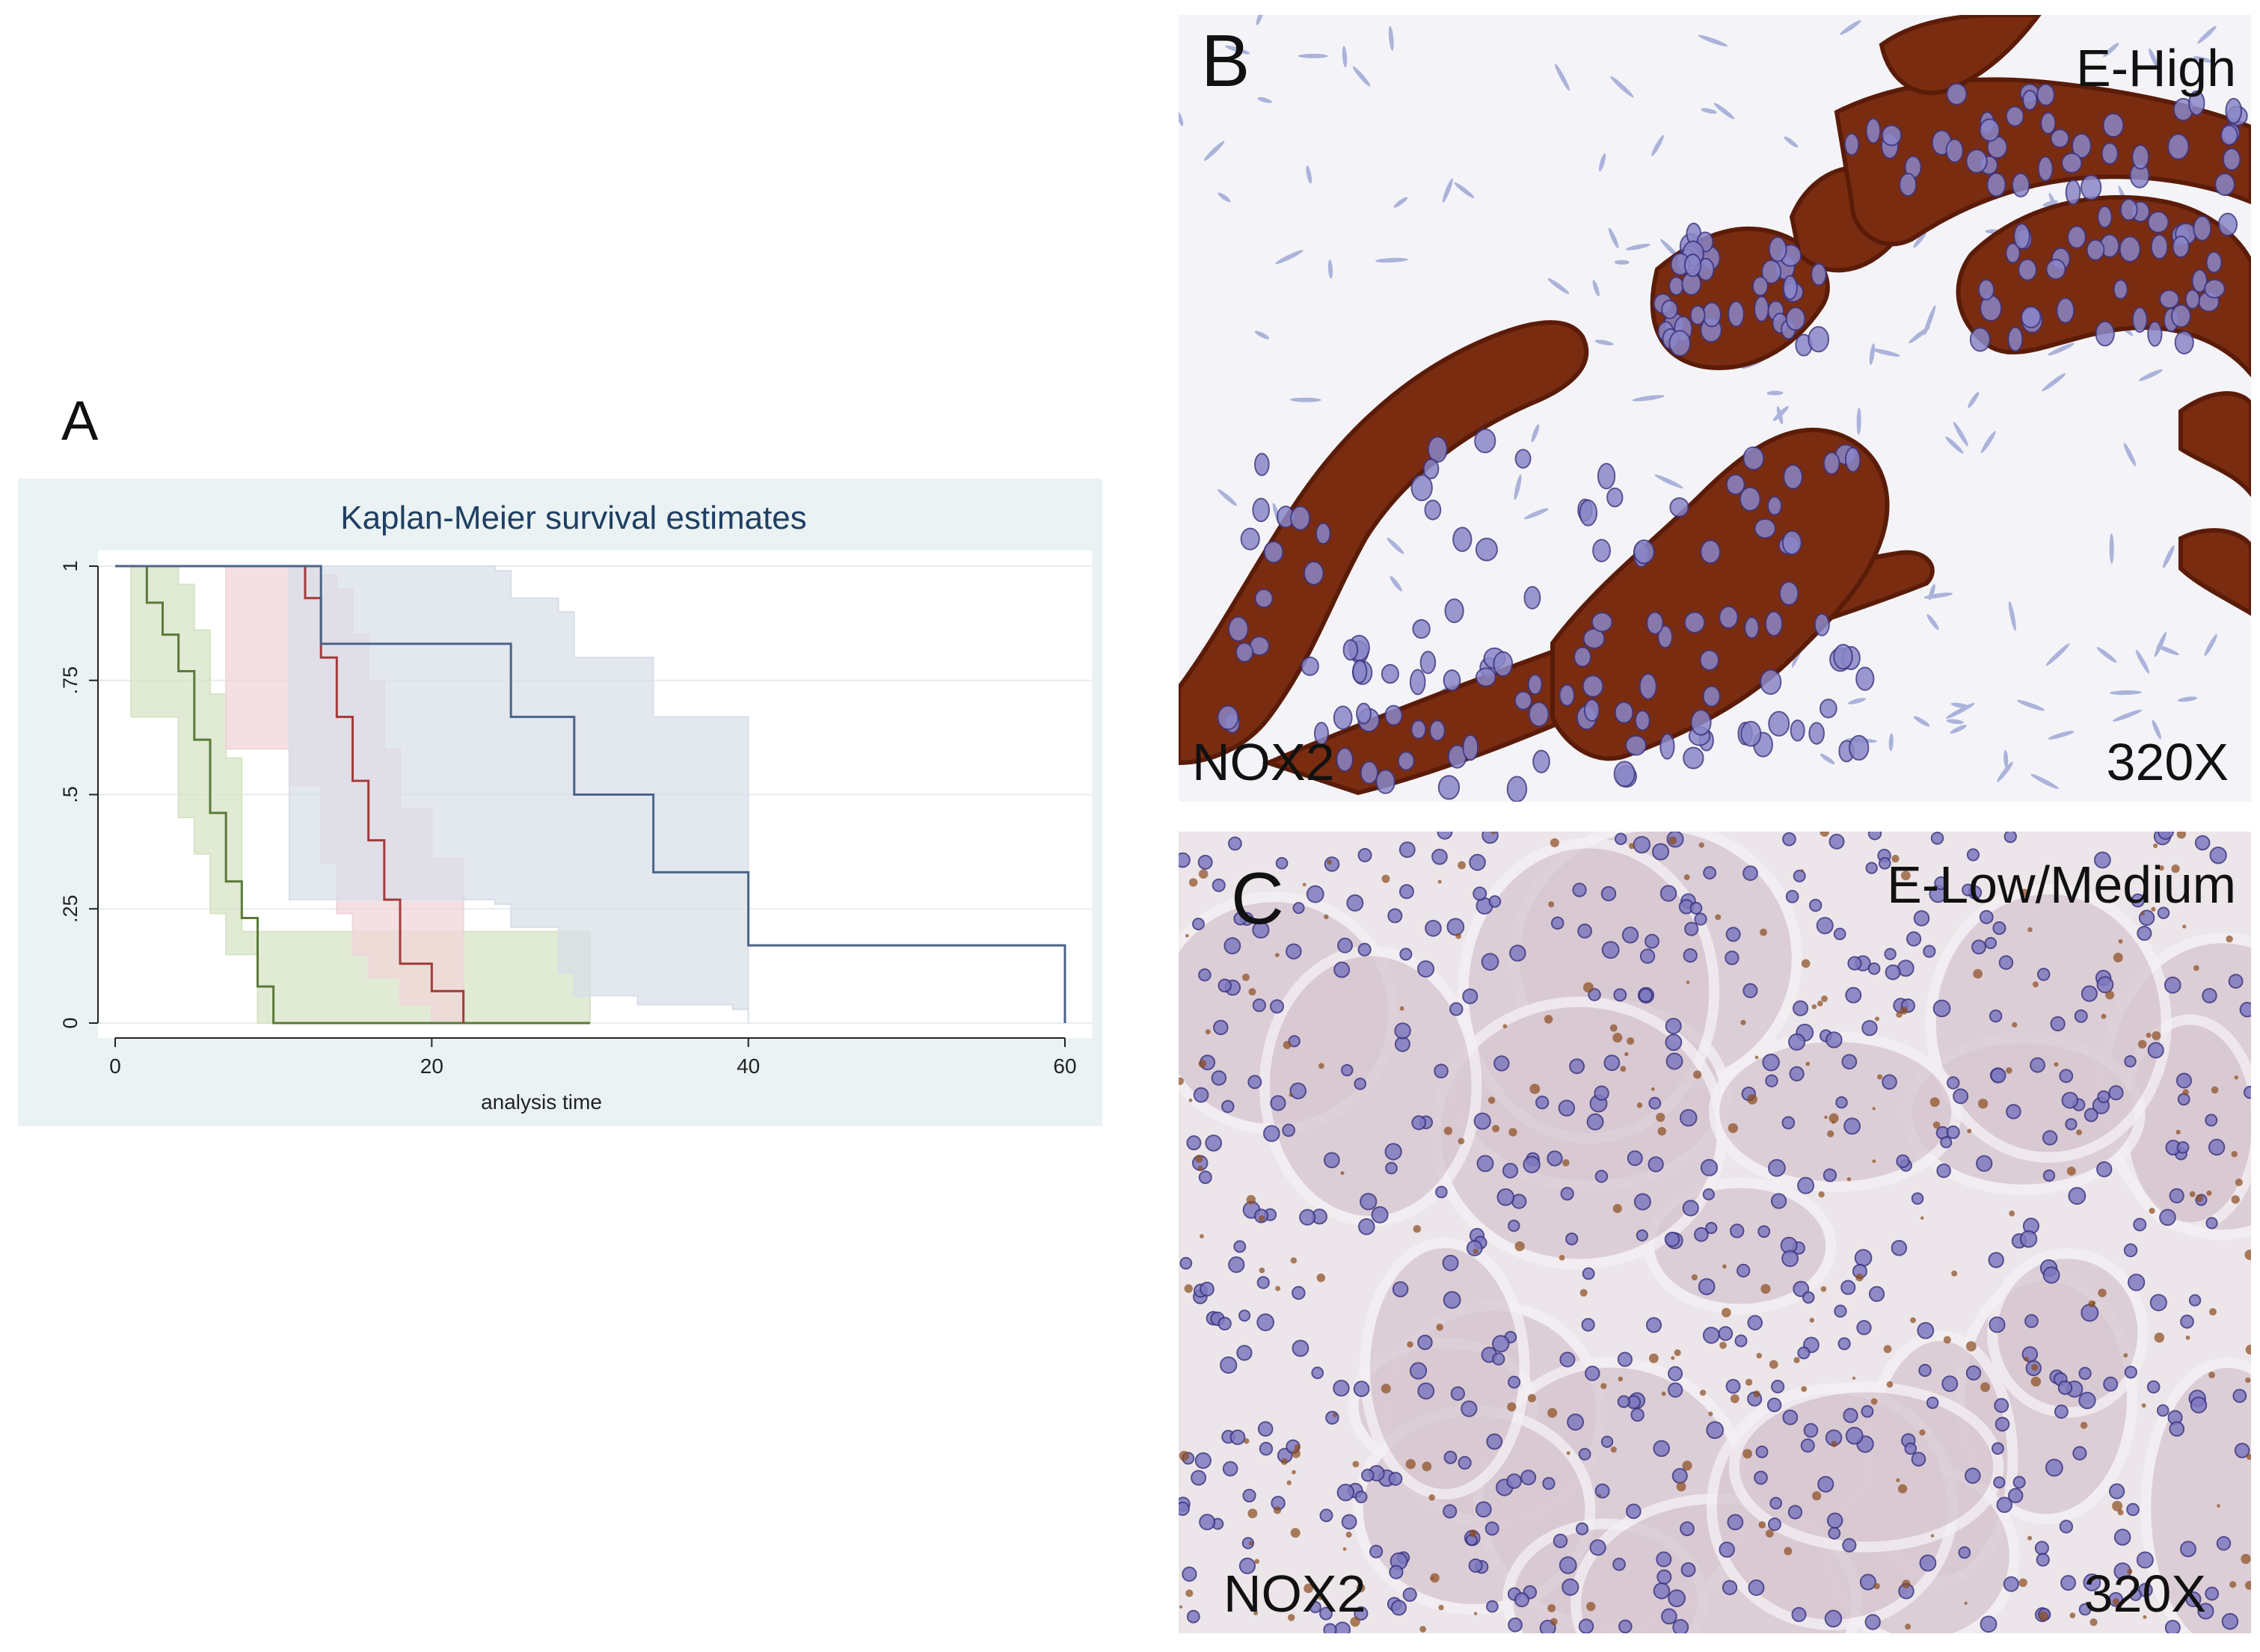  Describe the element at coordinates (1263, 762) in the screenshot. I see `panel-b-stain-label: NOX2` at that location.